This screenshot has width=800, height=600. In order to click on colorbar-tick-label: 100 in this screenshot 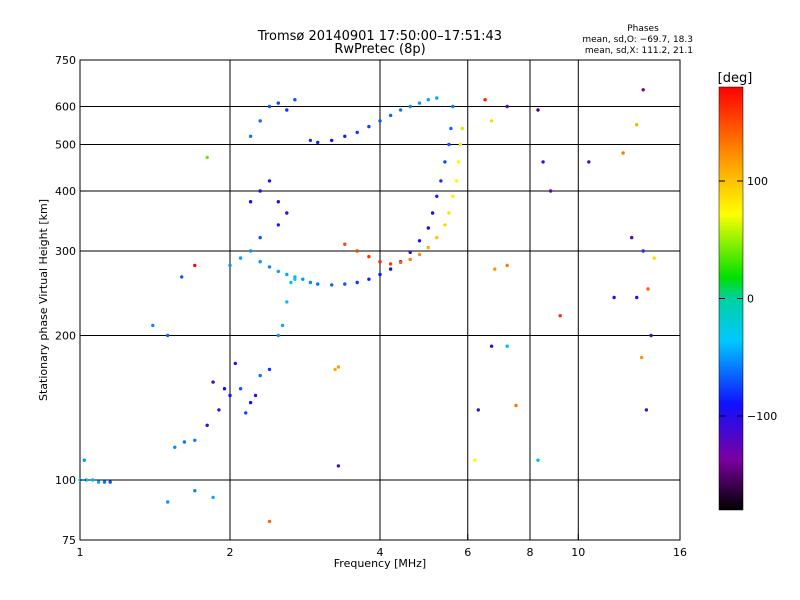, I will do `click(757, 181)`.